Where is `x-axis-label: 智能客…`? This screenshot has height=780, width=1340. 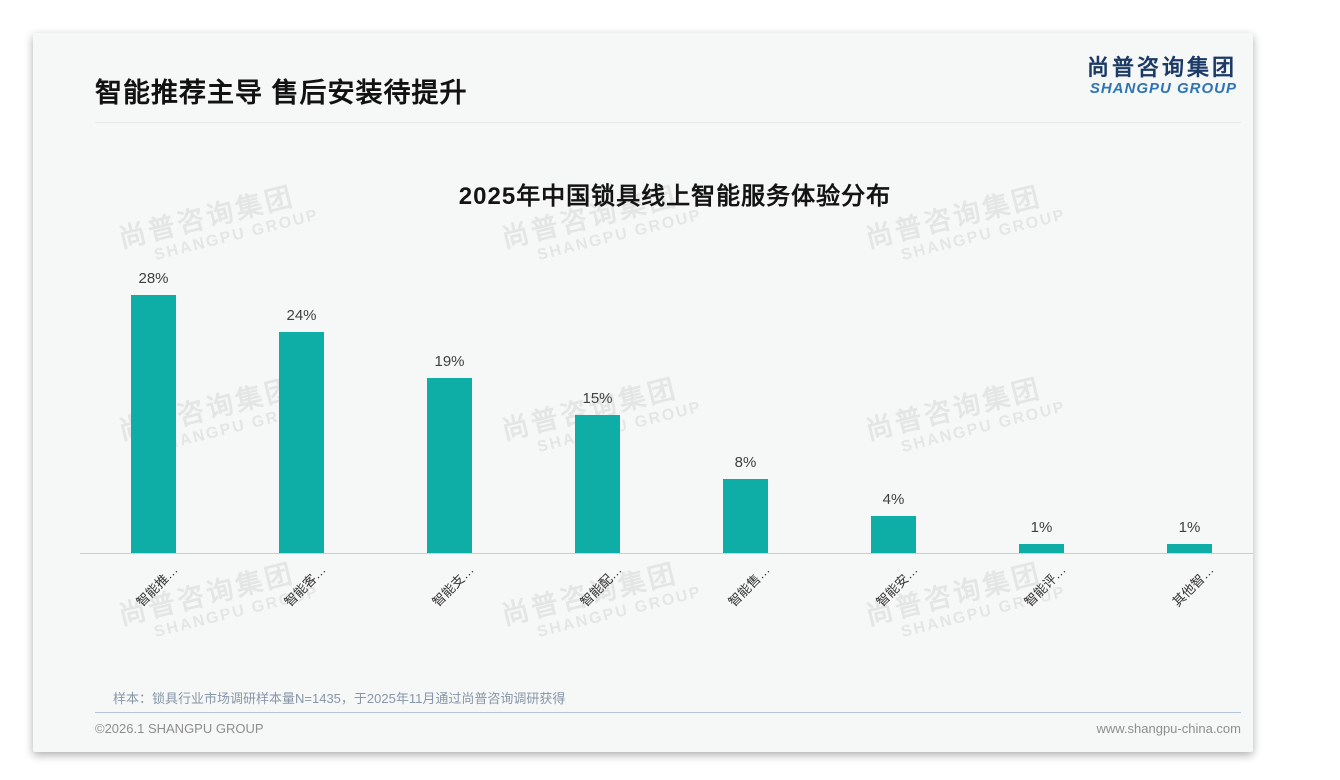
x-axis-label: 智能客… is located at coordinates (304, 586).